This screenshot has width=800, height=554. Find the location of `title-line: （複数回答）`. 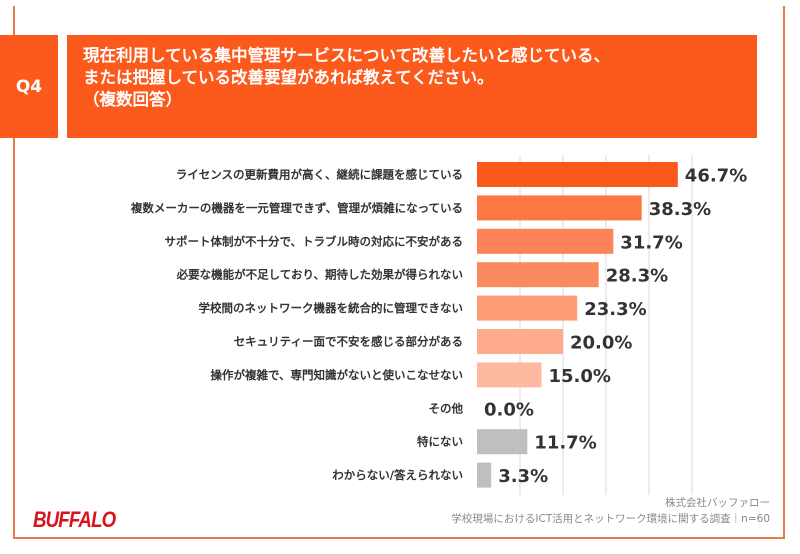

title-line: （複数回答） is located at coordinates (132, 99).